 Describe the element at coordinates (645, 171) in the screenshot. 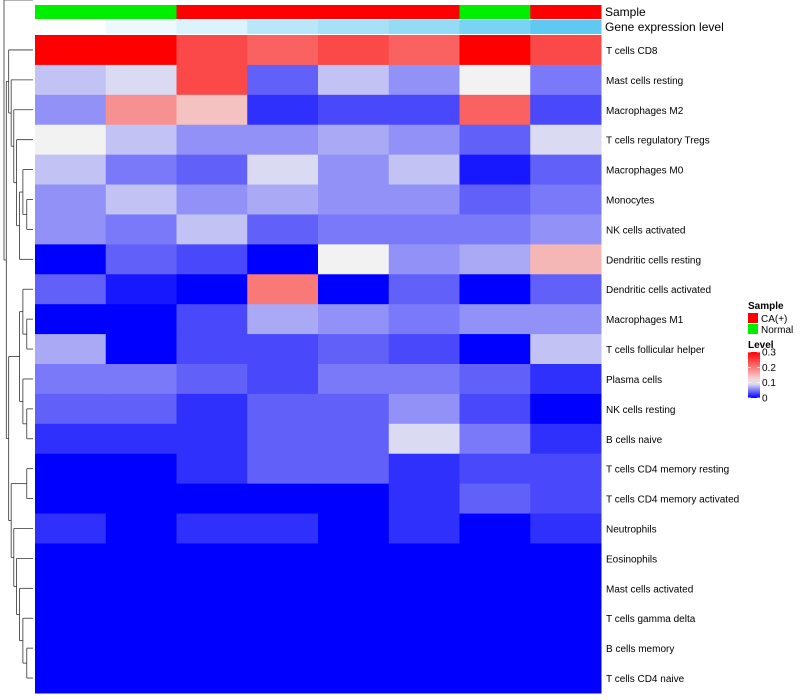

I see `row-label: Macrophages M0` at that location.